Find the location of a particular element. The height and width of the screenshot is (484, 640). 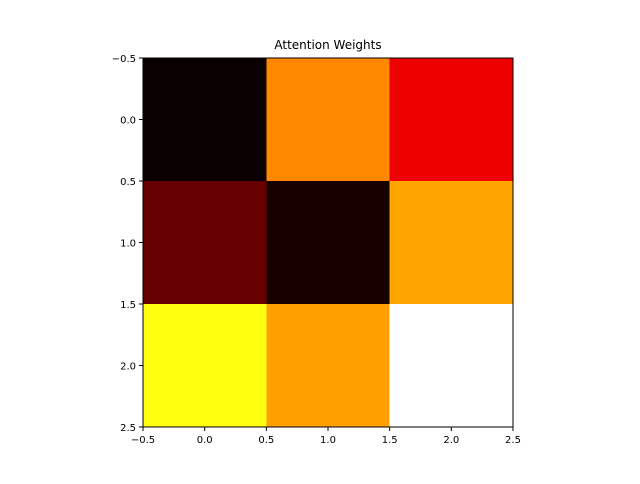

x-axis: −0.5 0.0 0.5 1.0 1.5 2.0 2.5 is located at coordinates (326, 436).